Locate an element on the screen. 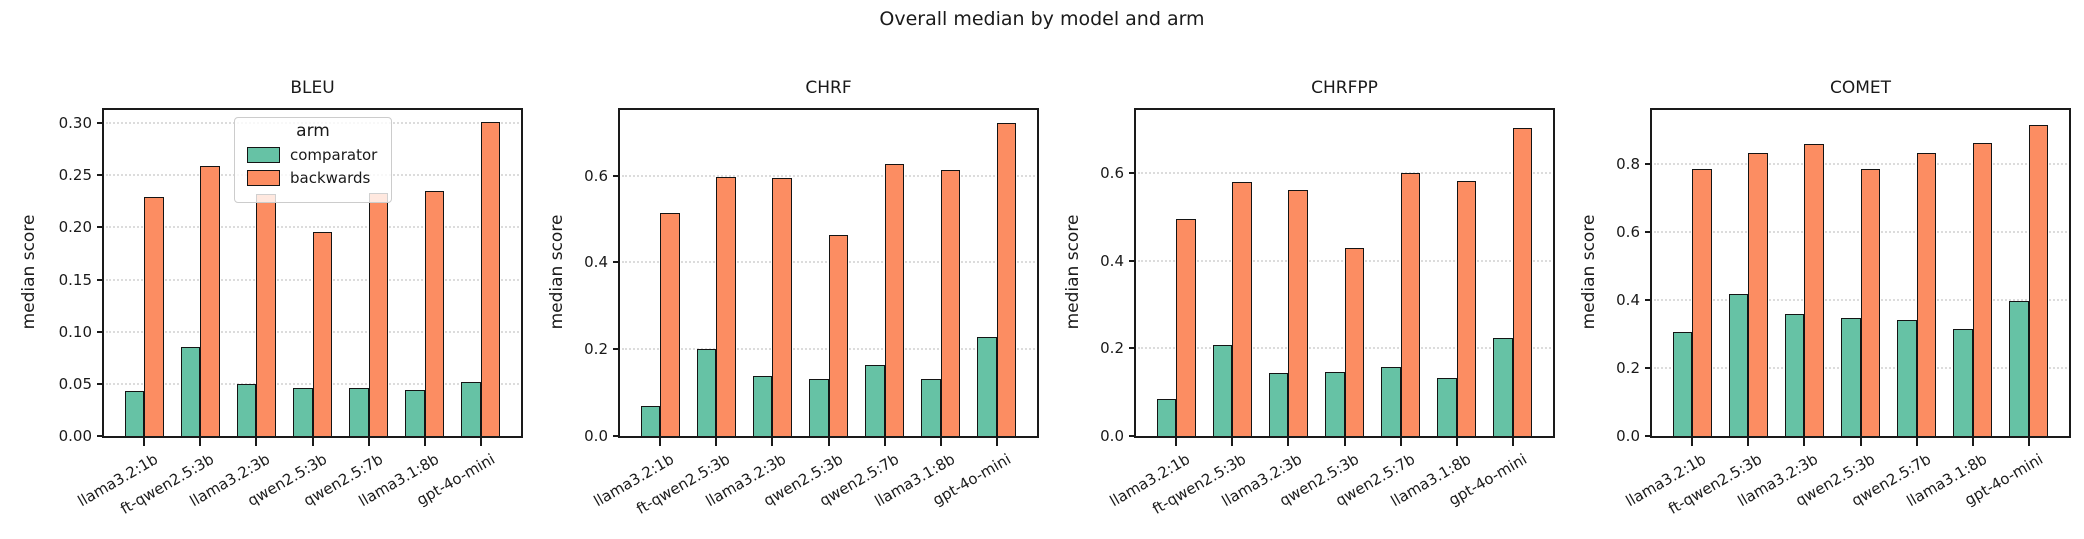 This screenshot has height=539, width=2084. bar-comparator-llama3.2:3b is located at coordinates (246, 409).